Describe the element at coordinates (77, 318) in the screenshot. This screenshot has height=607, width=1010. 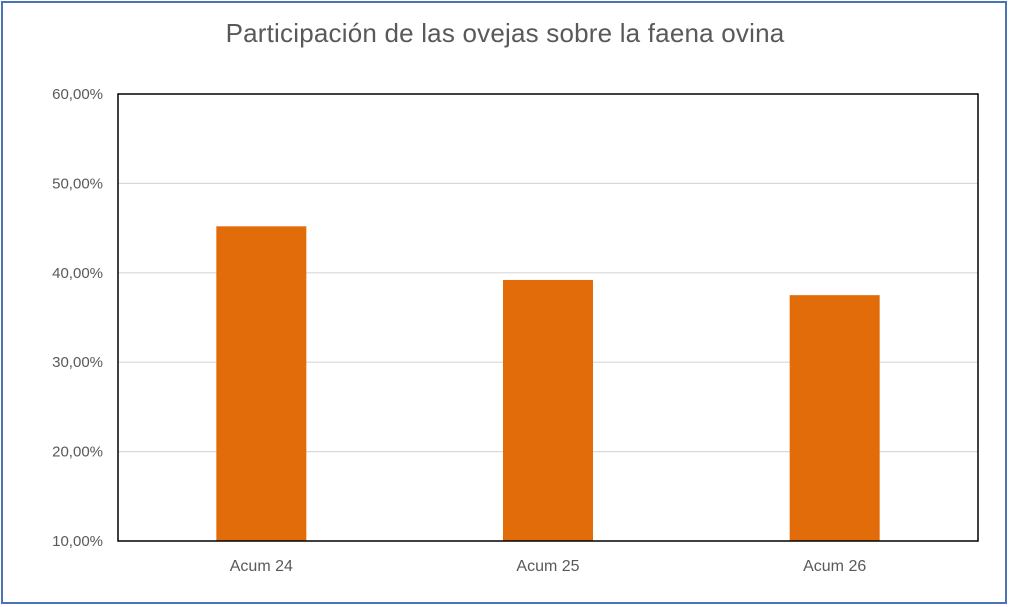
I see `y-axis: 10,00% 20,00% 30,00% 40,00% 50,00% 60,00%` at that location.